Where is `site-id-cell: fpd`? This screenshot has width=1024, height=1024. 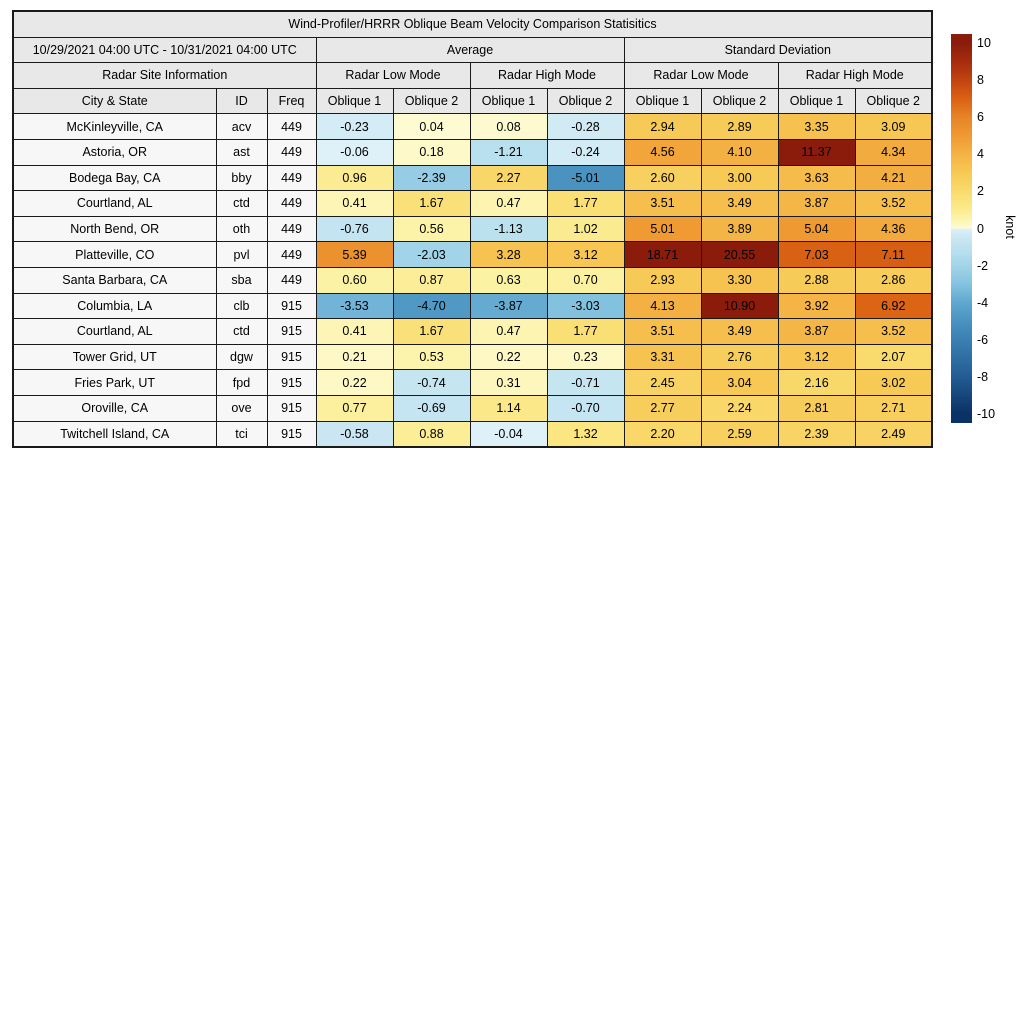
site-id-cell: fpd is located at coordinates (241, 382).